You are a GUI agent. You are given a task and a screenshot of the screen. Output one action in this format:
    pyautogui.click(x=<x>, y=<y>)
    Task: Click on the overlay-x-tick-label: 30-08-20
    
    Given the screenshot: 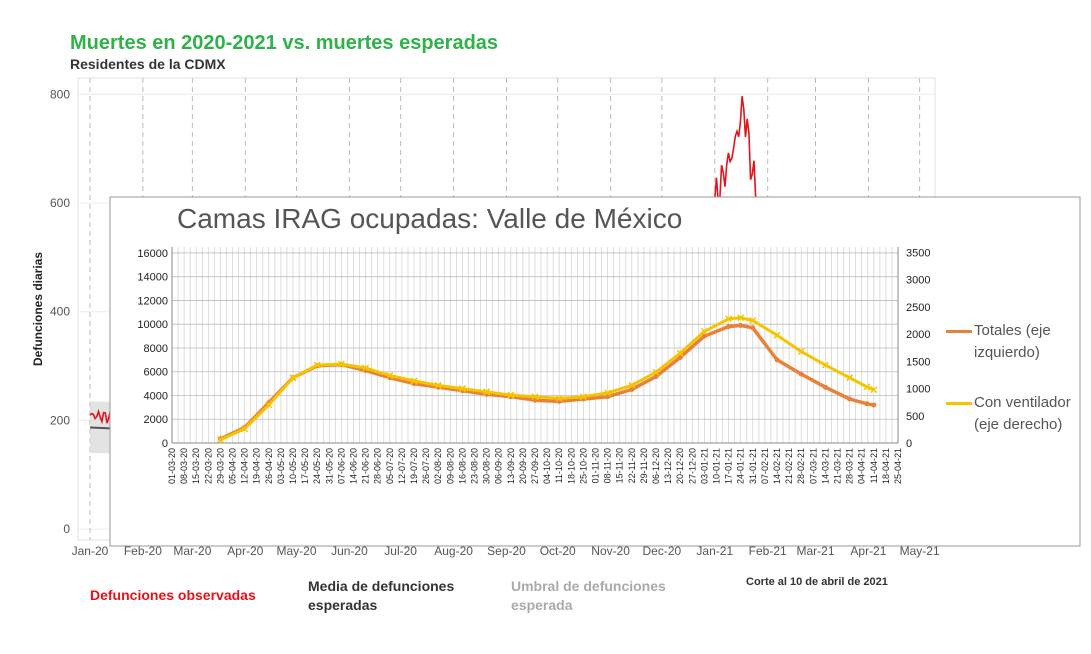 What is the action you would take?
    pyautogui.click(x=487, y=466)
    